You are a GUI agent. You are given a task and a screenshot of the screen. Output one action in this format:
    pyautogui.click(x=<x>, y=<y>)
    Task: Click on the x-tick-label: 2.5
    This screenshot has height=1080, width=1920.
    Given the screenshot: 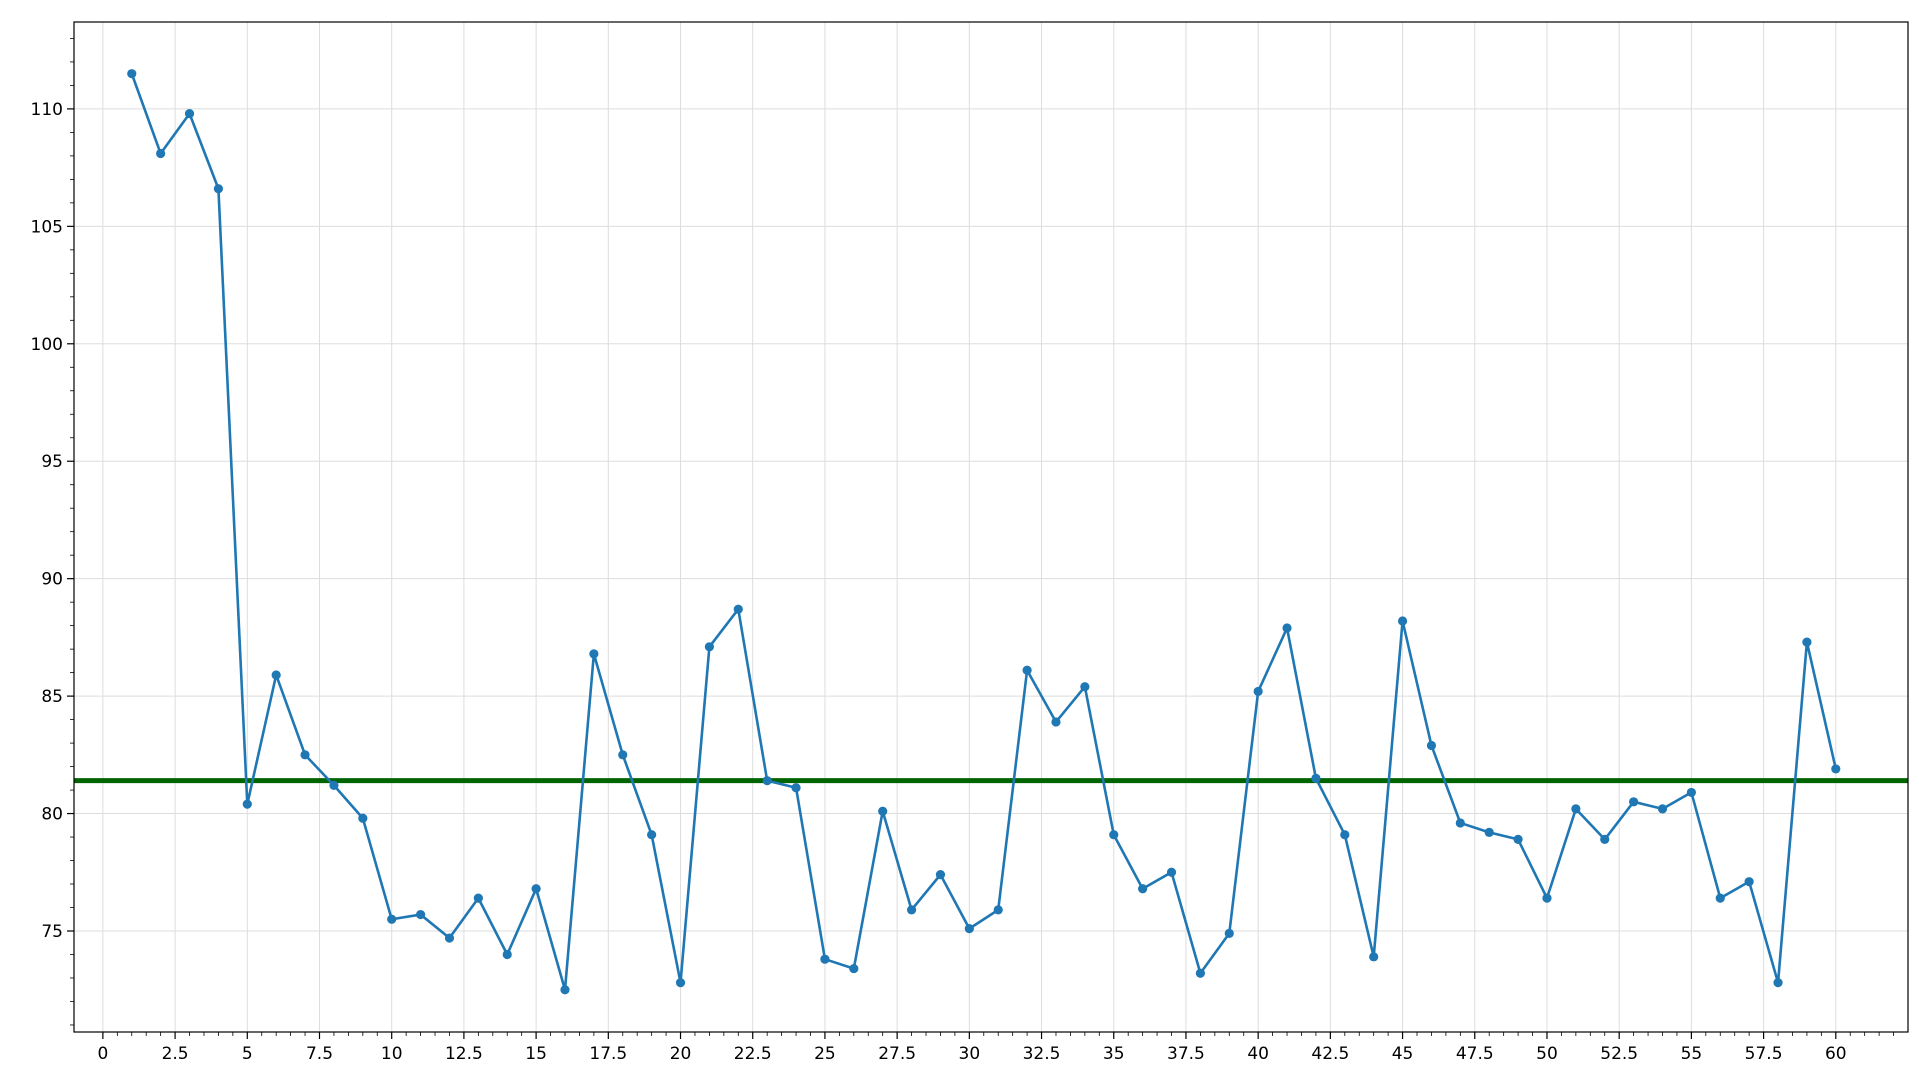 What is the action you would take?
    pyautogui.click(x=175, y=1054)
    